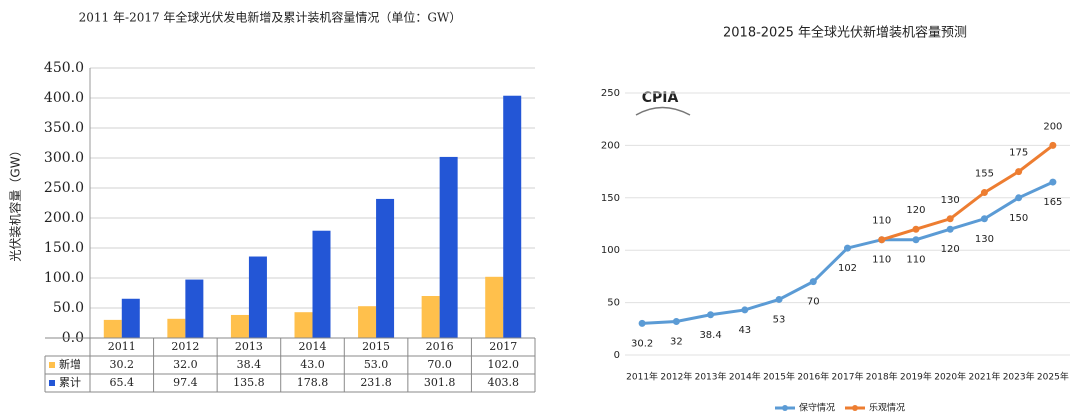 Image resolution: width=1081 pixels, height=419 pixels. I want to click on data-label: 53, so click(779, 319).